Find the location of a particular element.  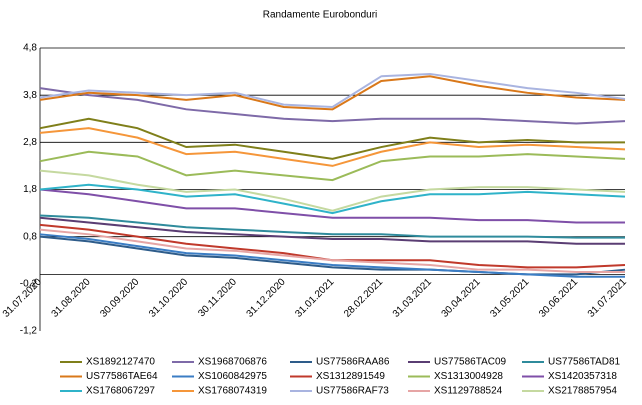

legend-label: US77586TAD81 is located at coordinates (584, 362).